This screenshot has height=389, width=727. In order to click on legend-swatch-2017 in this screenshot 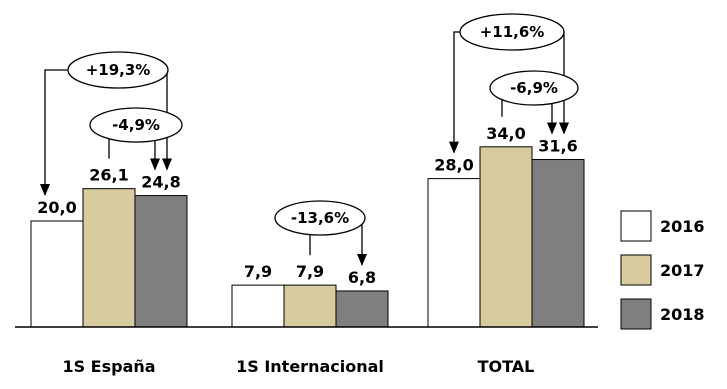, I will do `click(636, 270)`.